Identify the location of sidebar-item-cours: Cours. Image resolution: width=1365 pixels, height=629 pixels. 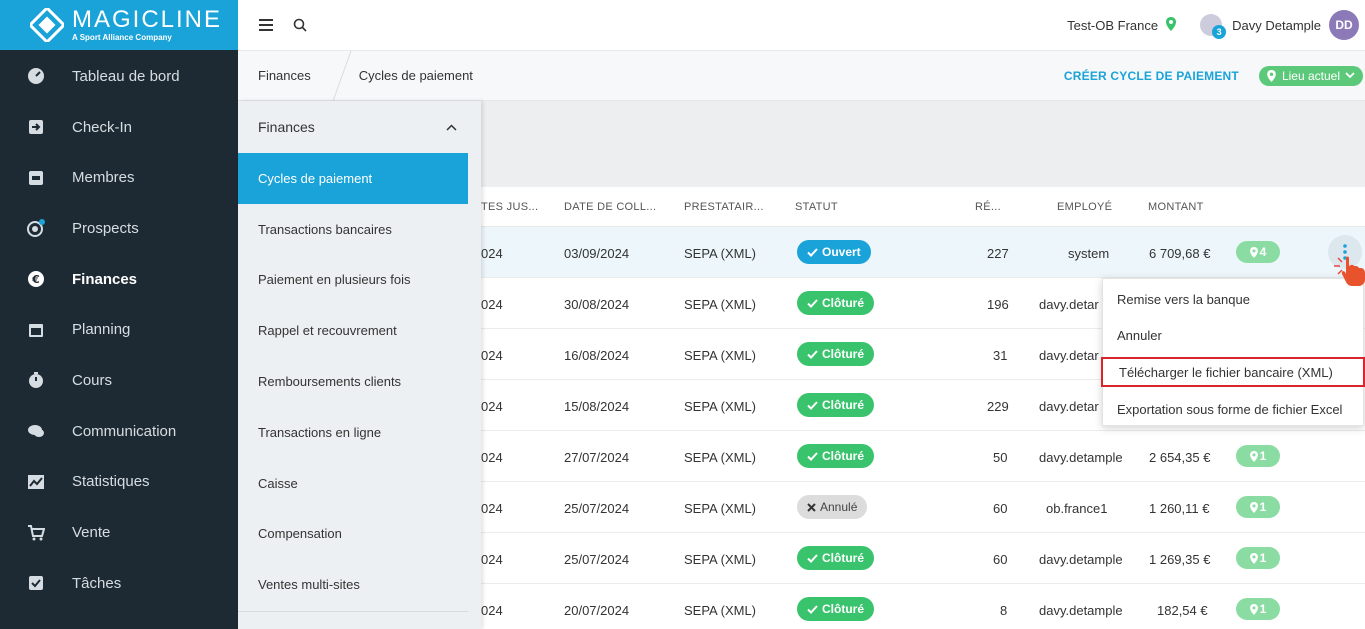
(119, 380).